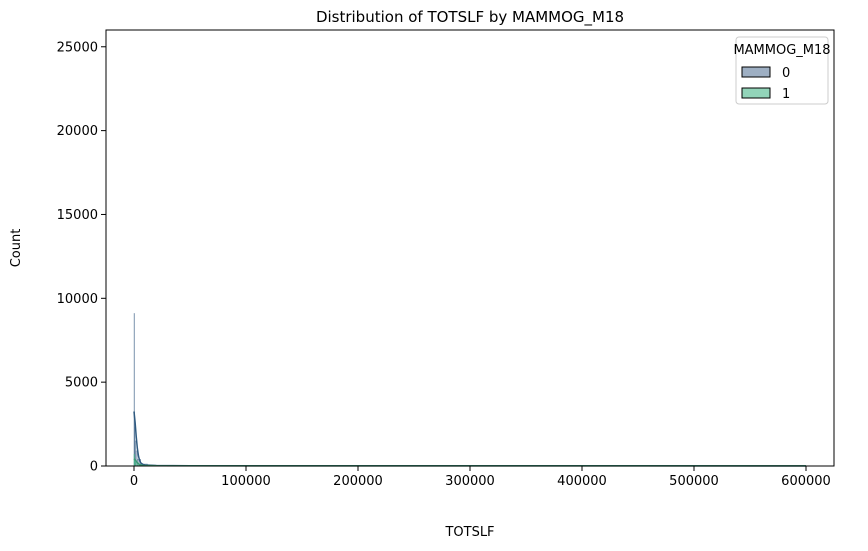 The height and width of the screenshot is (551, 868). I want to click on legend-label-1: 1, so click(786, 94).